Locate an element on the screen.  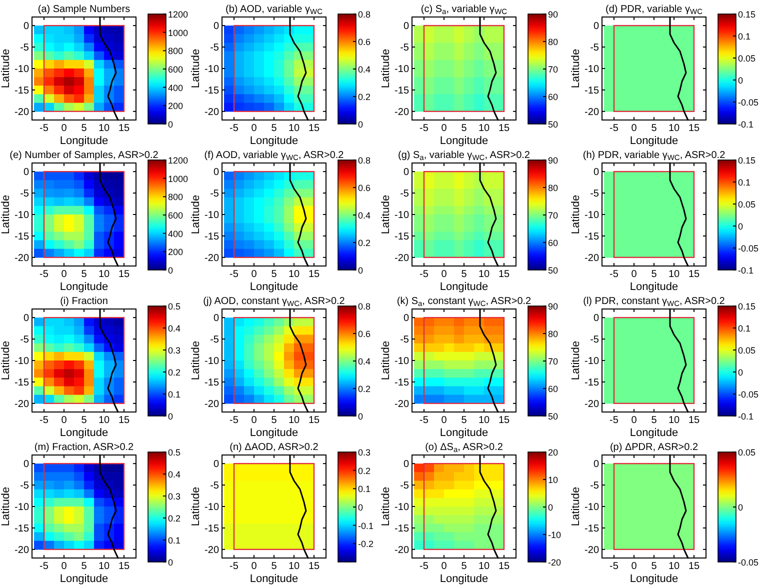
color-bar-label: 0.4 is located at coordinates (174, 329).